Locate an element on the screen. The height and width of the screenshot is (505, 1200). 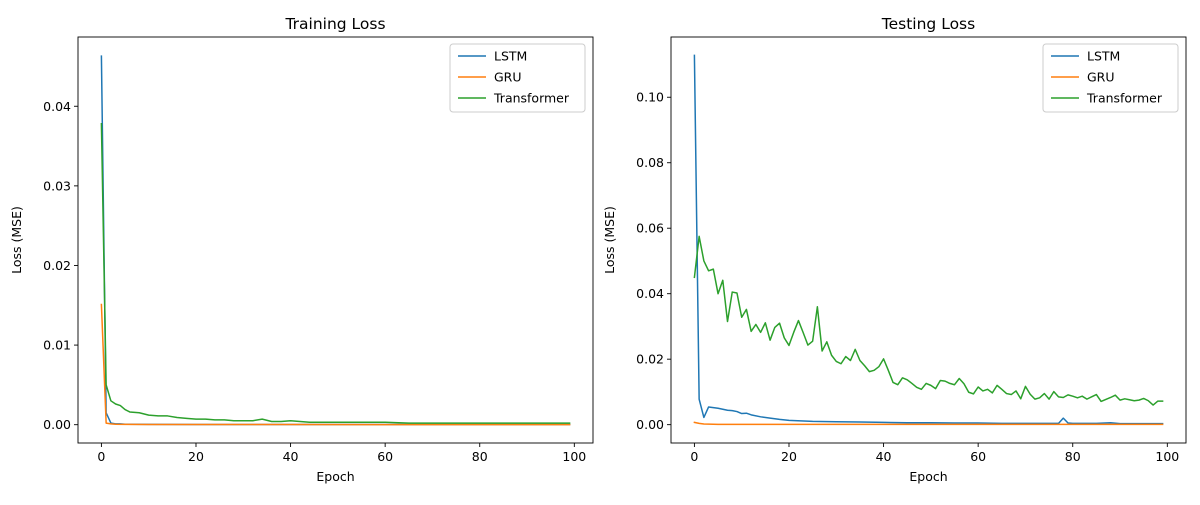
y-tick-label: 0.03 is located at coordinates (57, 185).